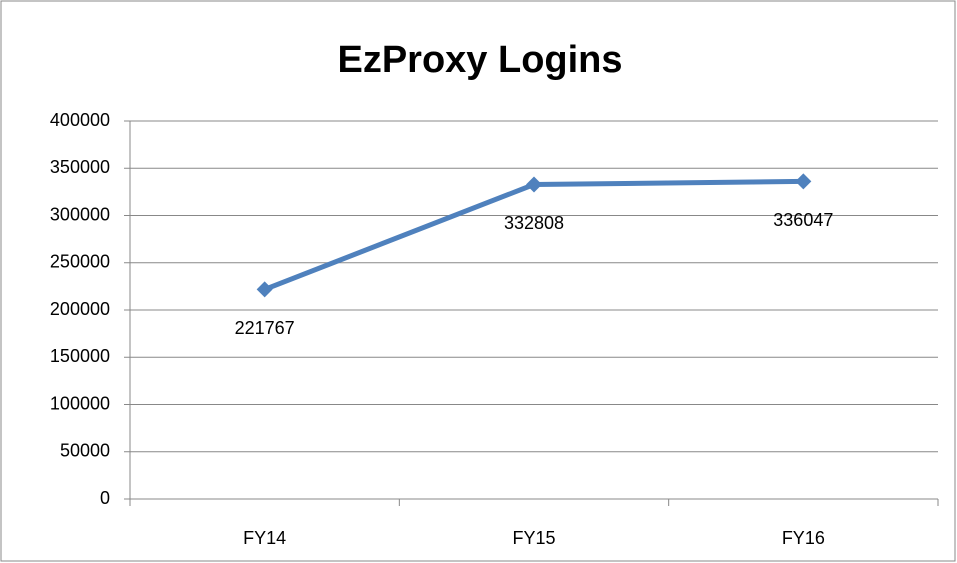  What do you see at coordinates (85, 451) in the screenshot?
I see `y-tick-label: 50000` at bounding box center [85, 451].